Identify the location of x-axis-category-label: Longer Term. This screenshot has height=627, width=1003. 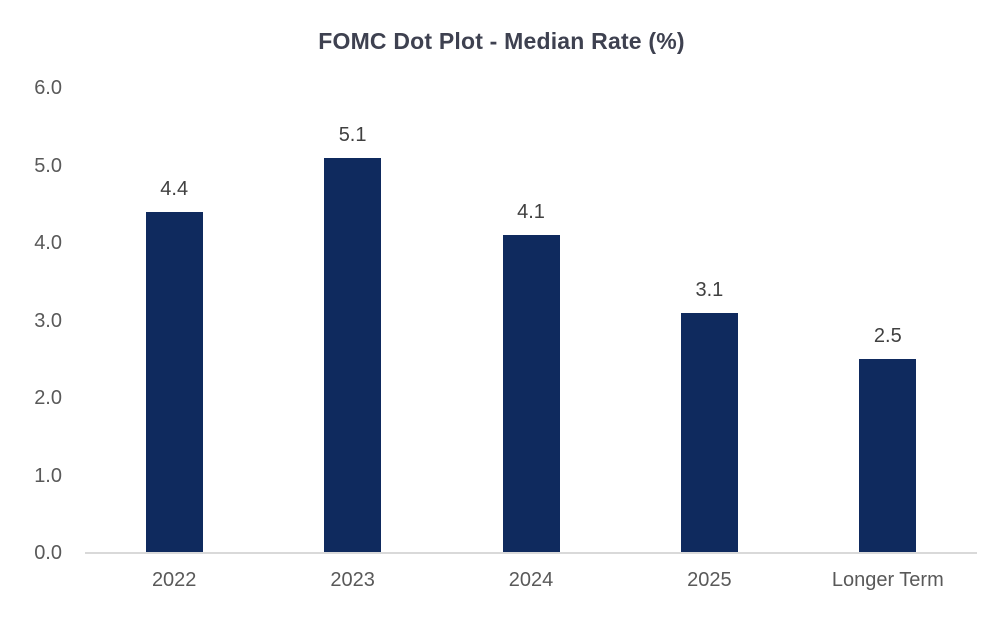
(887, 580).